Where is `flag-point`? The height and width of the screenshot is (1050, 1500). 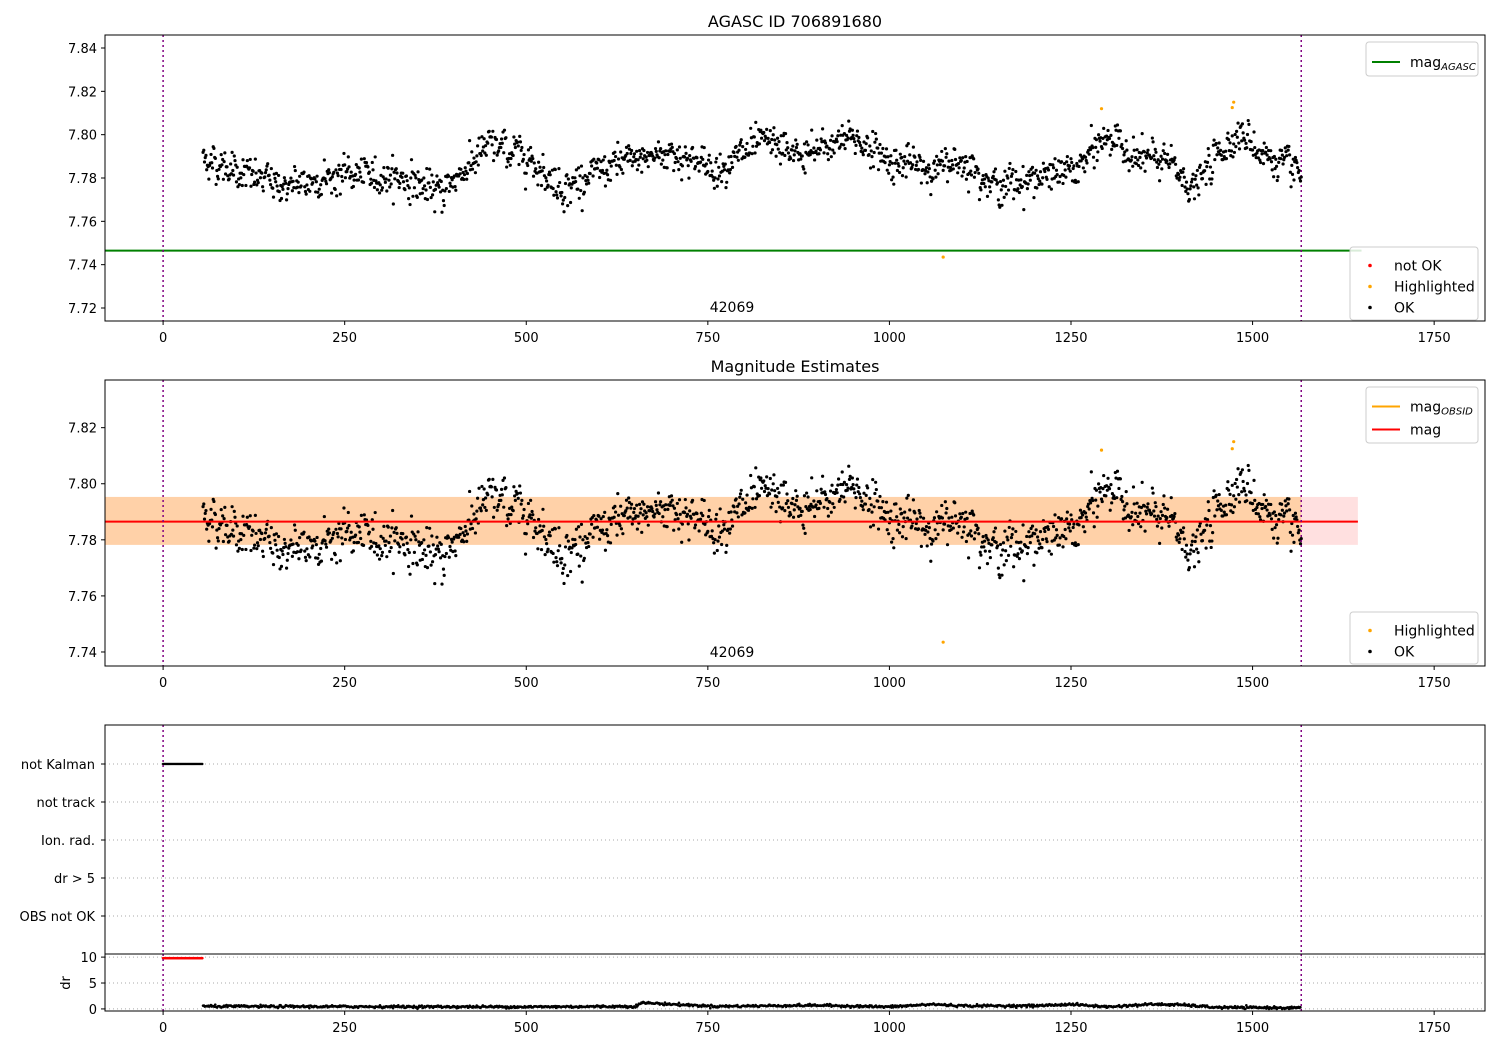
flag-point is located at coordinates (202, 764).